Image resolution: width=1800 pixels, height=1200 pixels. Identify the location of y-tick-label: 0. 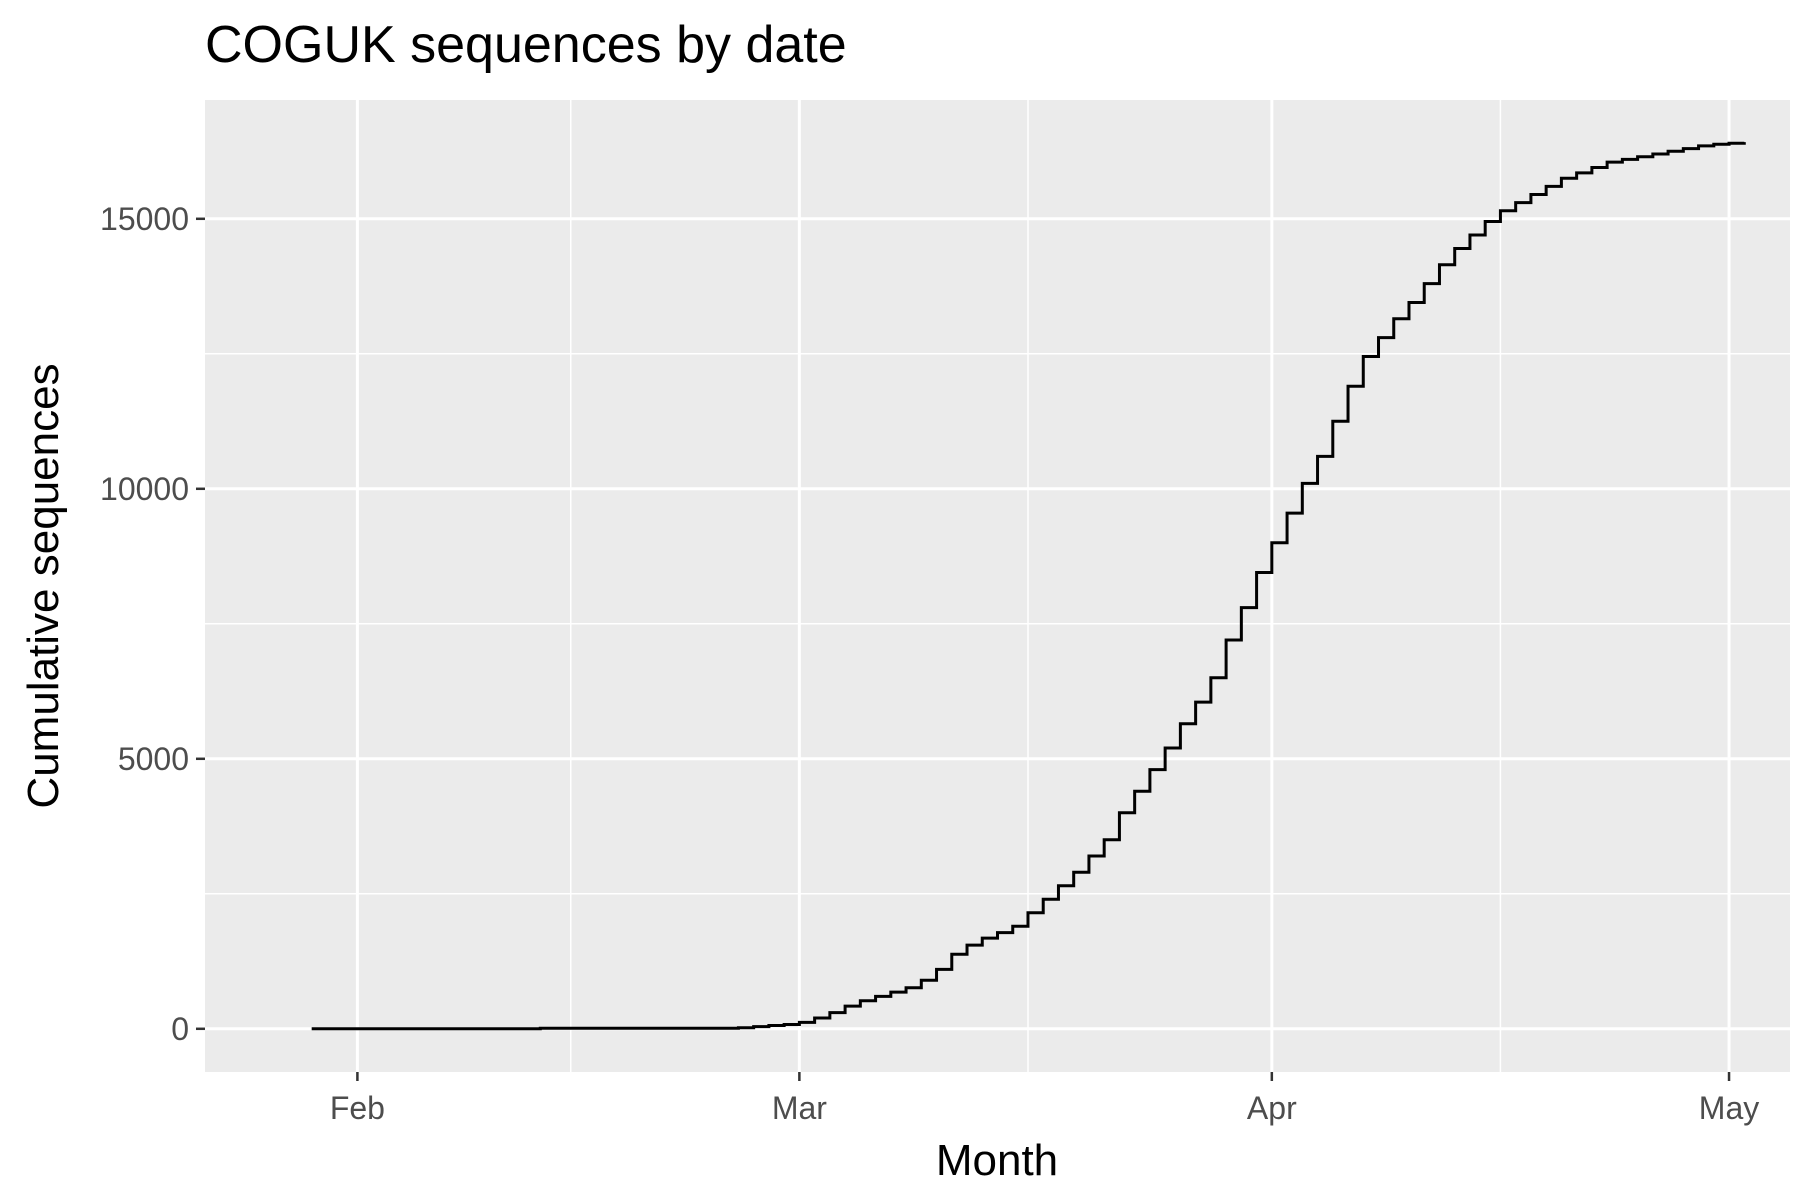
(180, 1029).